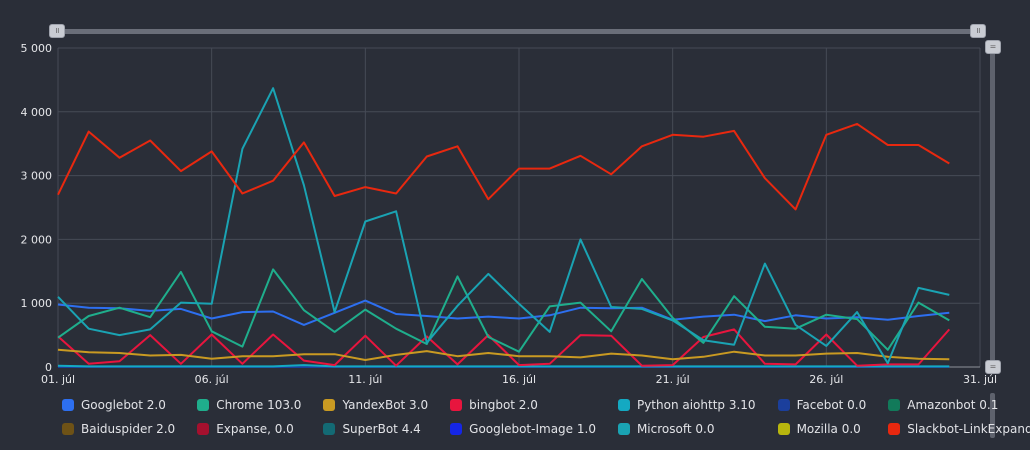  Describe the element at coordinates (212, 379) in the screenshot. I see `x-tick-label: 06. júl` at that location.